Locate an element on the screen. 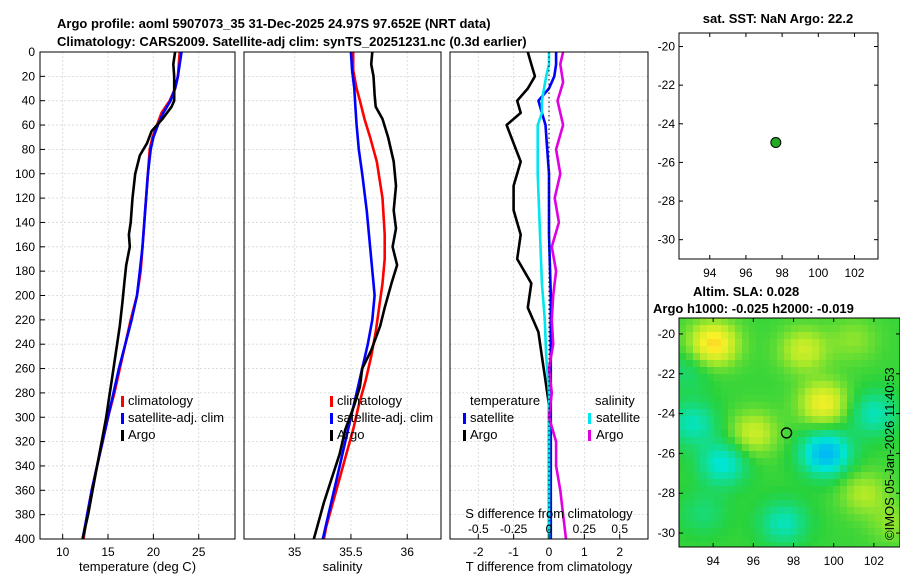 This screenshot has width=900, height=580. x-tick-label: 98 is located at coordinates (794, 561).